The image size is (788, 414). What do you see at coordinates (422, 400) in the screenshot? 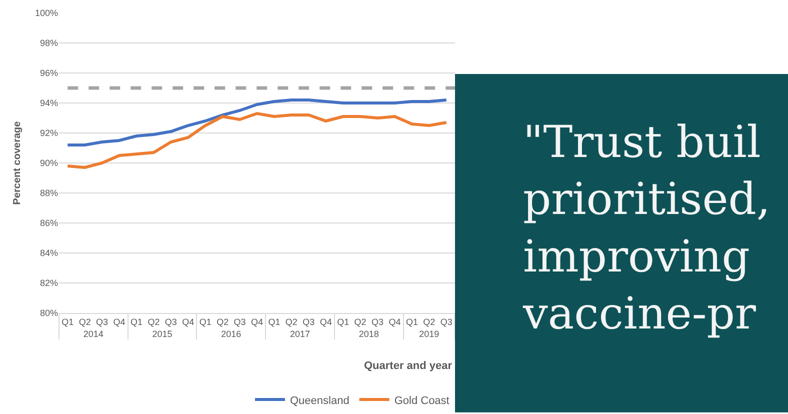
I see `legend-label: Gold Coast` at bounding box center [422, 400].